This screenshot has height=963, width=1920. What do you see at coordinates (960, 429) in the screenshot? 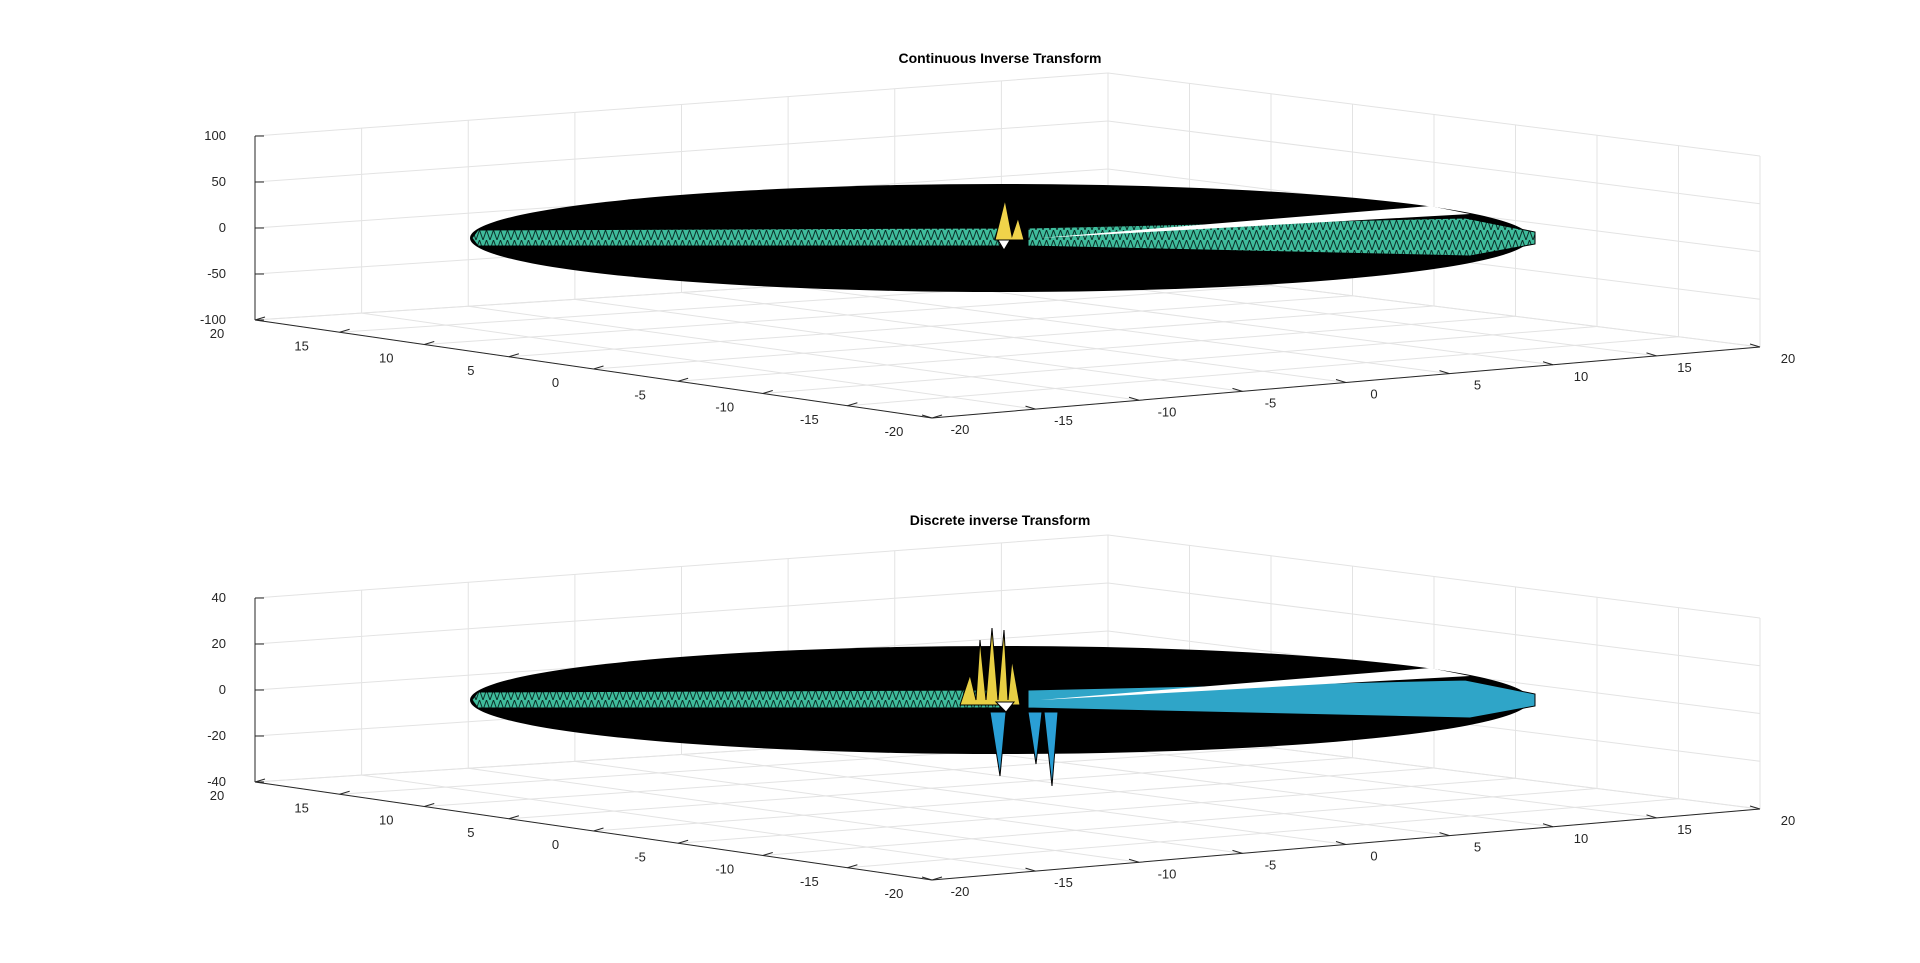
I see `x-tick-label: -20` at bounding box center [960, 429].